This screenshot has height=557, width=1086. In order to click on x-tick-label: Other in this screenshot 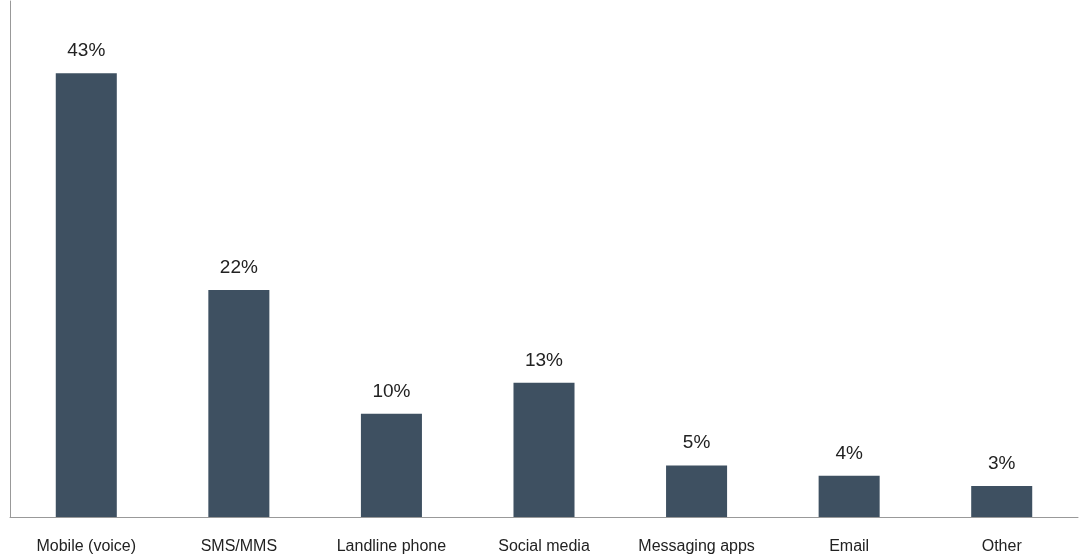, I will do `click(1002, 545)`.